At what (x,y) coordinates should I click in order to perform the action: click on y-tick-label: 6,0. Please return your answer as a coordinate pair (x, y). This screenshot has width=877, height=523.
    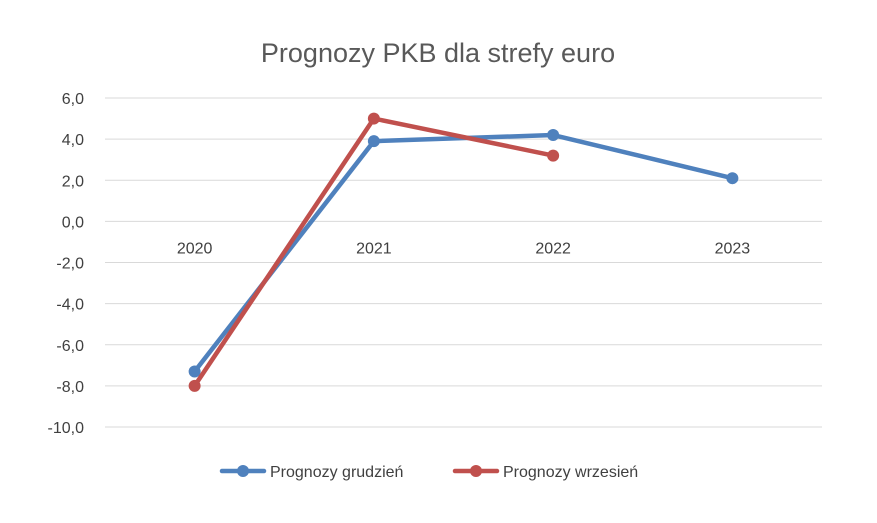
    Looking at the image, I should click on (73, 99).